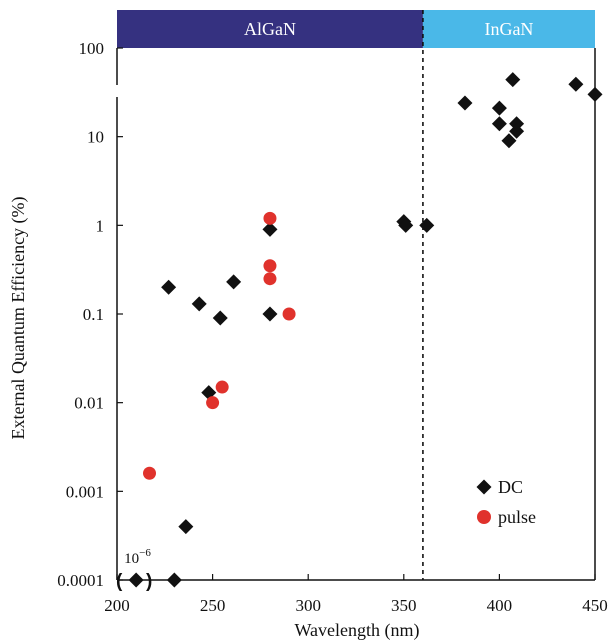 Image resolution: width=614 pixels, height=641 pixels. I want to click on x-tick-label: 200, so click(117, 605).